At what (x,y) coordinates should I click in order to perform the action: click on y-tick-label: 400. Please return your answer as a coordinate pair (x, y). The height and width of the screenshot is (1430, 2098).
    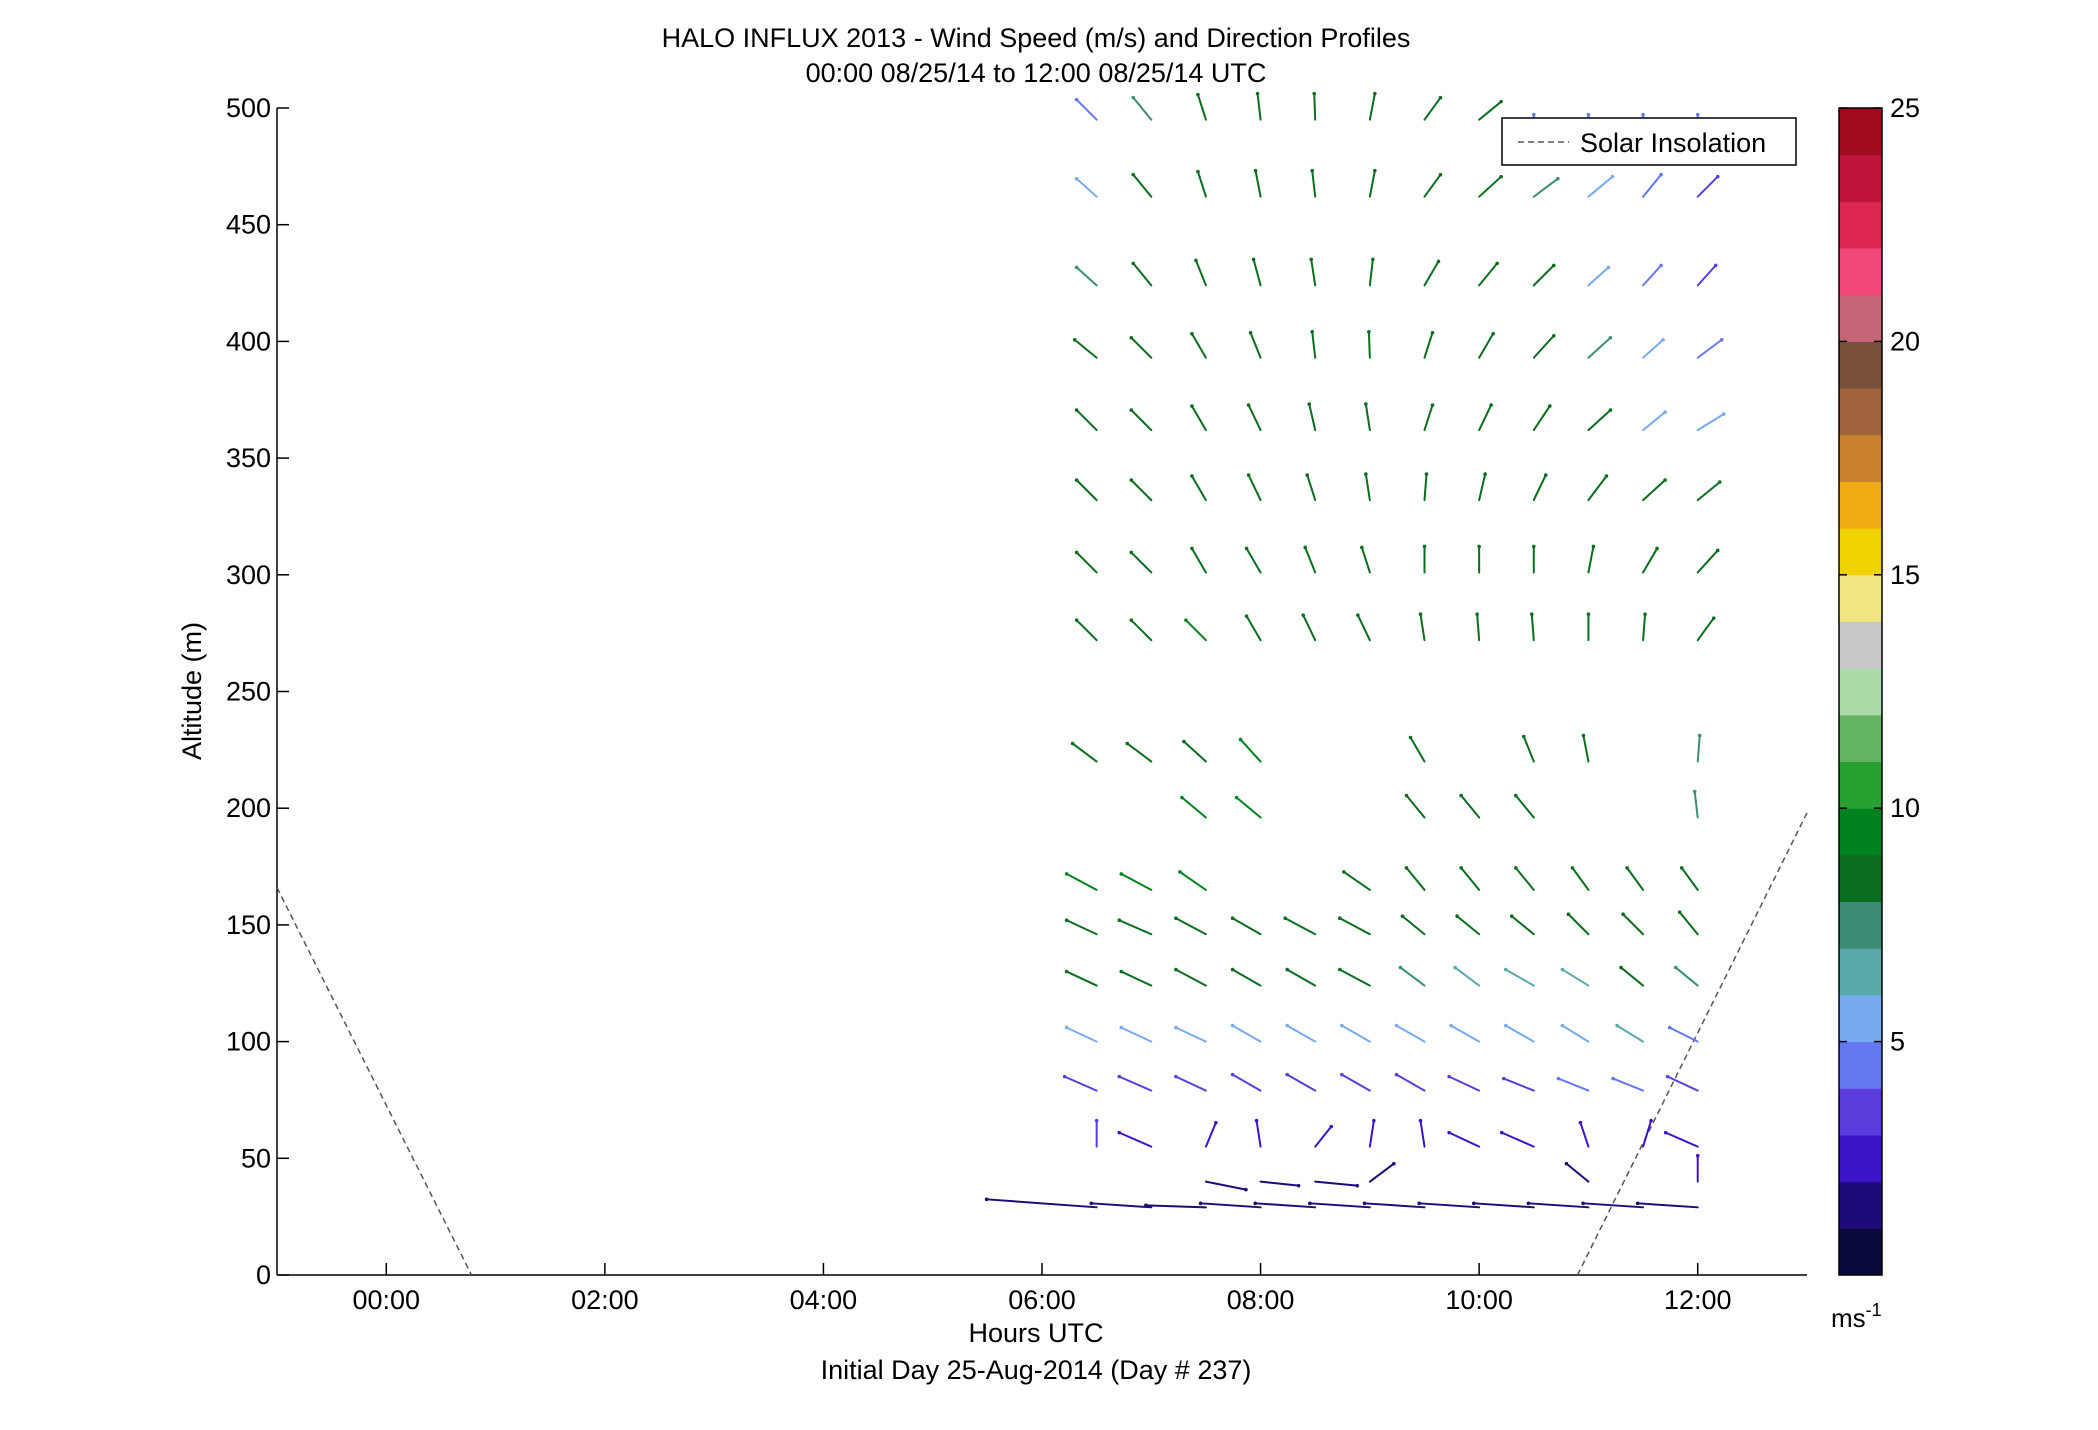
    Looking at the image, I should click on (248, 341).